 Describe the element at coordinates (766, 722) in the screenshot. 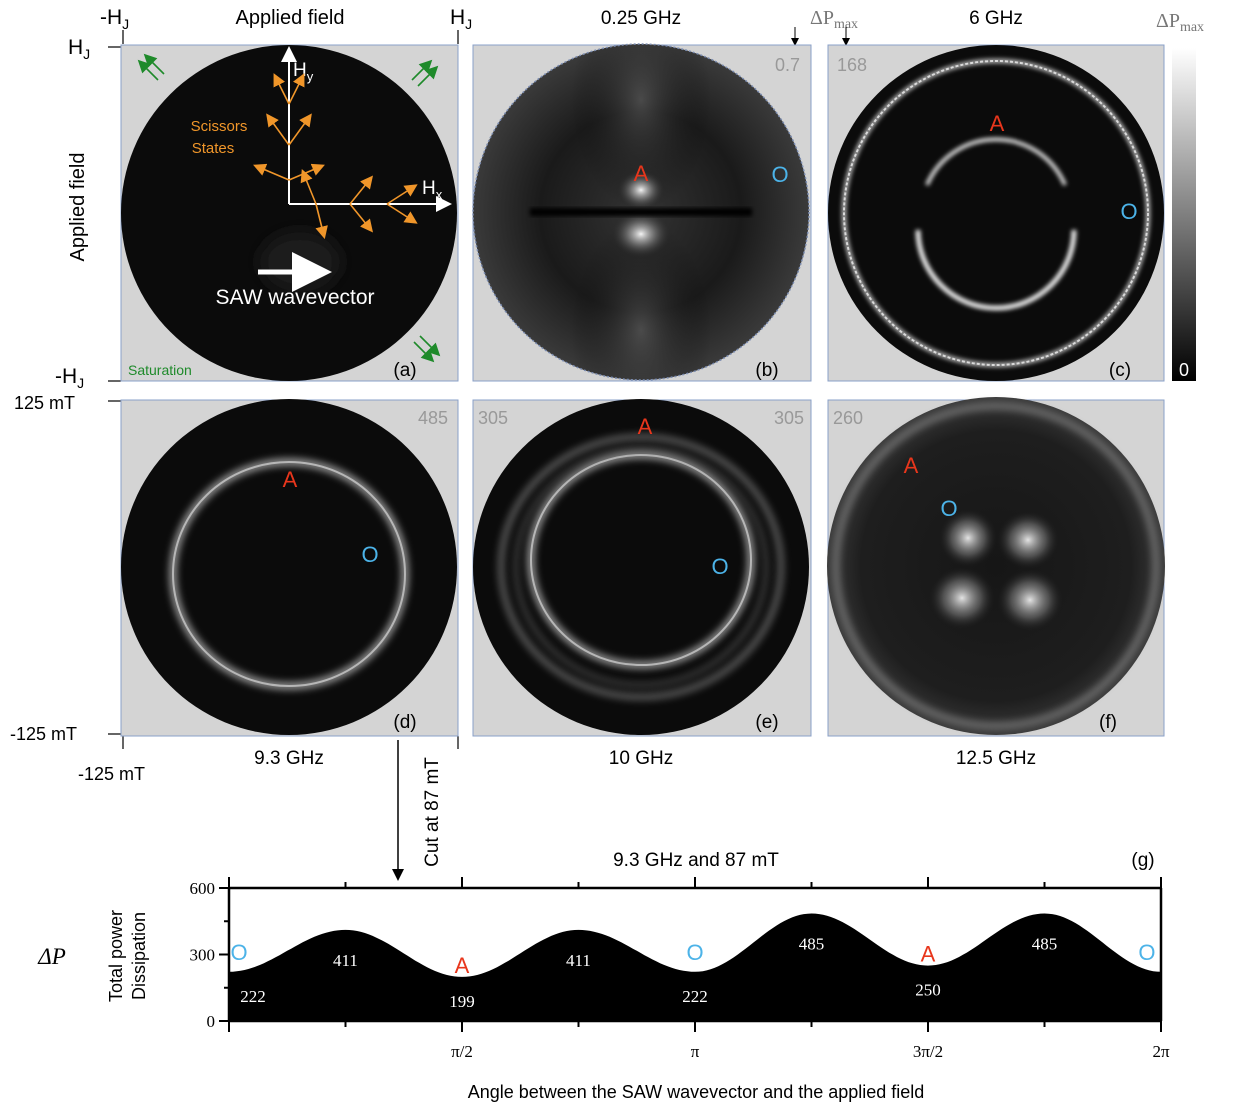

I see `panel-e-letter: (e)` at that location.